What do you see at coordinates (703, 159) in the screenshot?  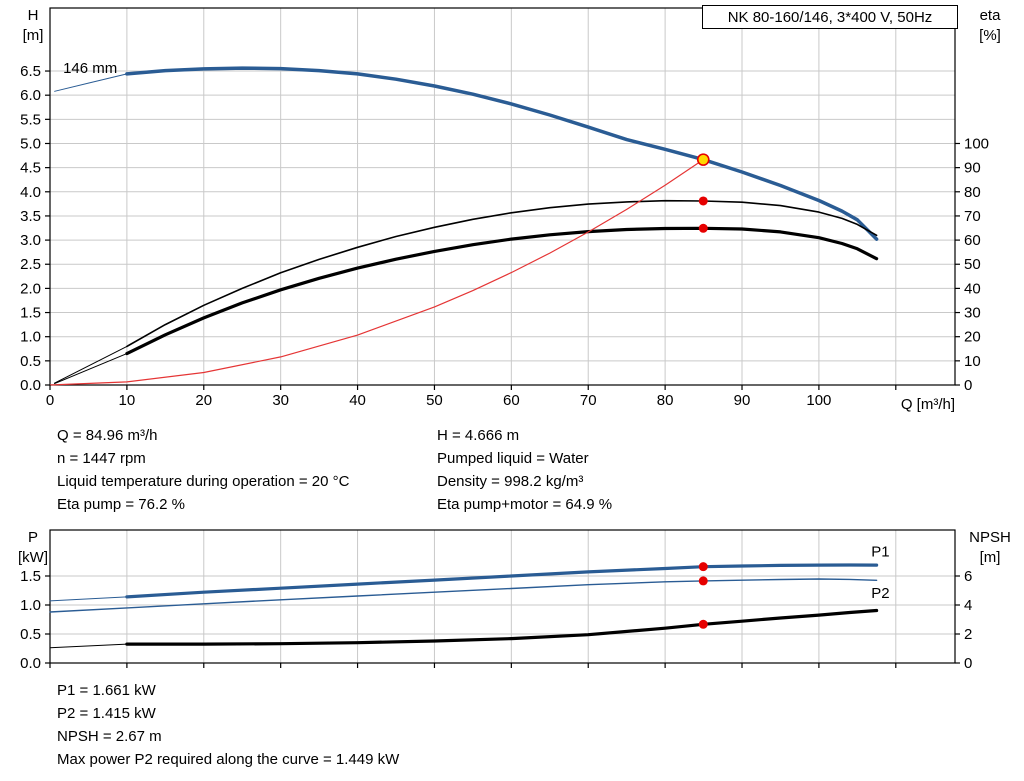 I see `duty-point` at bounding box center [703, 159].